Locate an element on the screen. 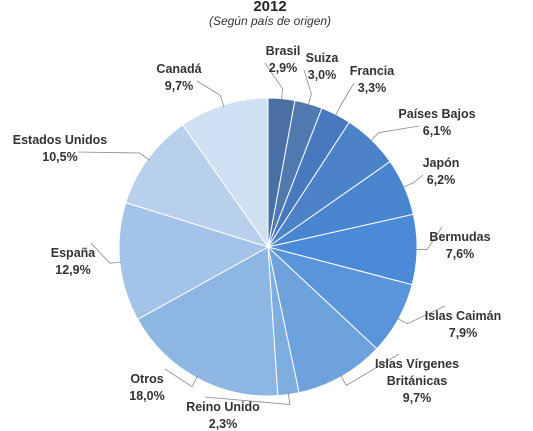  leader-line-canada is located at coordinates (210, 93).